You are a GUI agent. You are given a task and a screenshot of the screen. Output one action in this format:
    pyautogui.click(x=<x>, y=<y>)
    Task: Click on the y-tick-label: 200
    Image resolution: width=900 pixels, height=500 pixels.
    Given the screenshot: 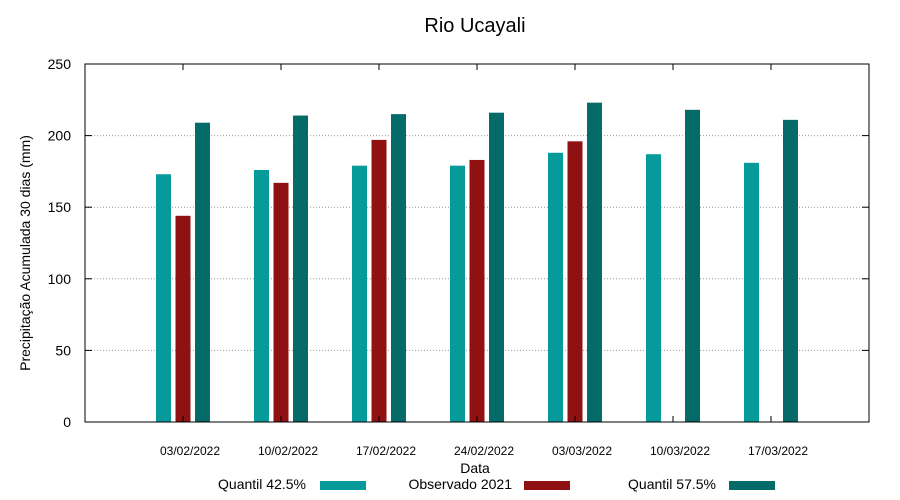 What is the action you would take?
    pyautogui.click(x=60, y=136)
    